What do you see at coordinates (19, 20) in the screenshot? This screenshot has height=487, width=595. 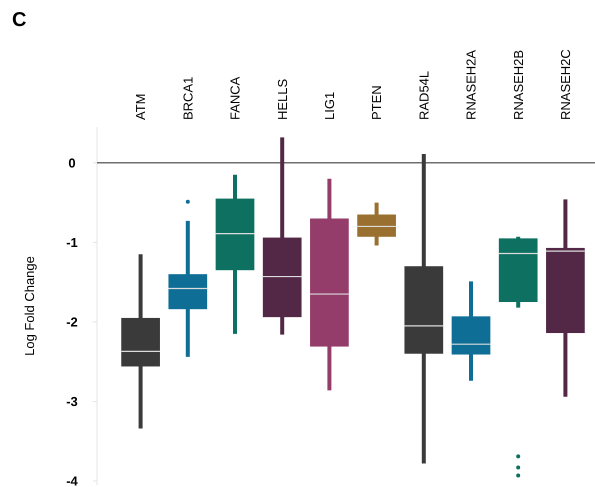 I see `chart-title: C` at bounding box center [19, 20].